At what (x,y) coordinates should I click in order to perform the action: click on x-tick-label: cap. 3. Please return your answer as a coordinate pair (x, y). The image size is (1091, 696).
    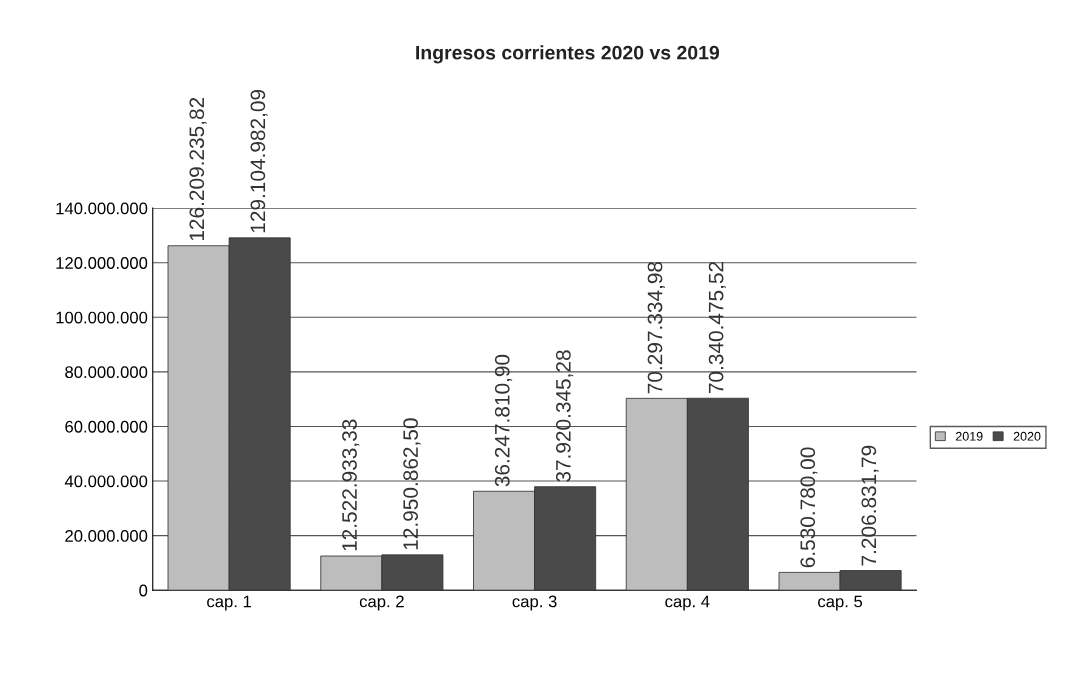
    Looking at the image, I should click on (534, 603).